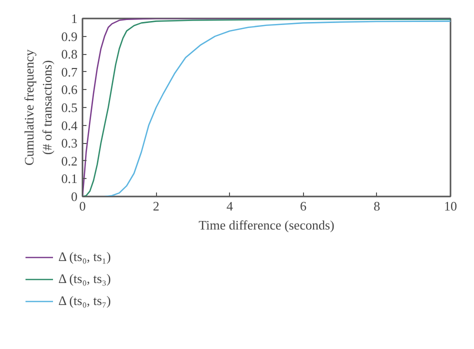 Image resolution: width=474 pixels, height=349 pixels. I want to click on x-tick-label: 4, so click(230, 206).